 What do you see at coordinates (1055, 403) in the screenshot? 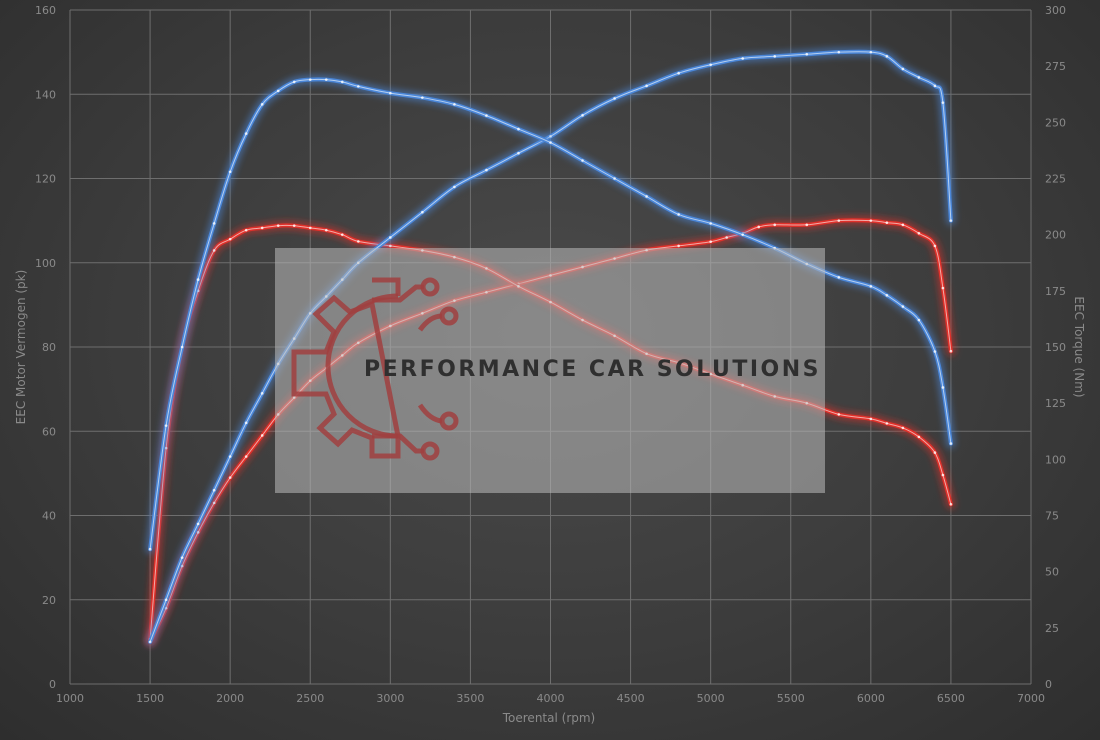
I see `y-right-tick-label: 125` at bounding box center [1055, 403].